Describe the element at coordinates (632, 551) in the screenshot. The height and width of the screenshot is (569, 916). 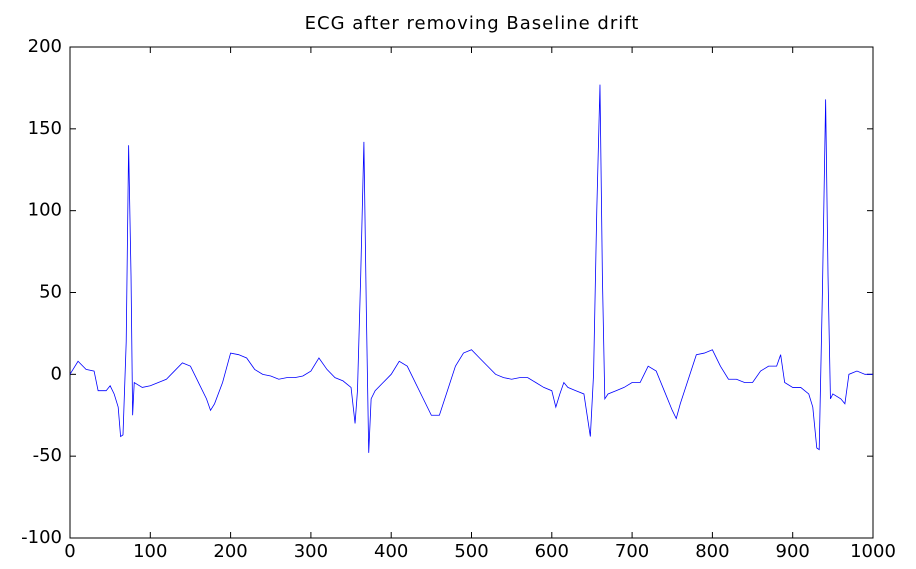
I see `x-tick-label: 700` at that location.